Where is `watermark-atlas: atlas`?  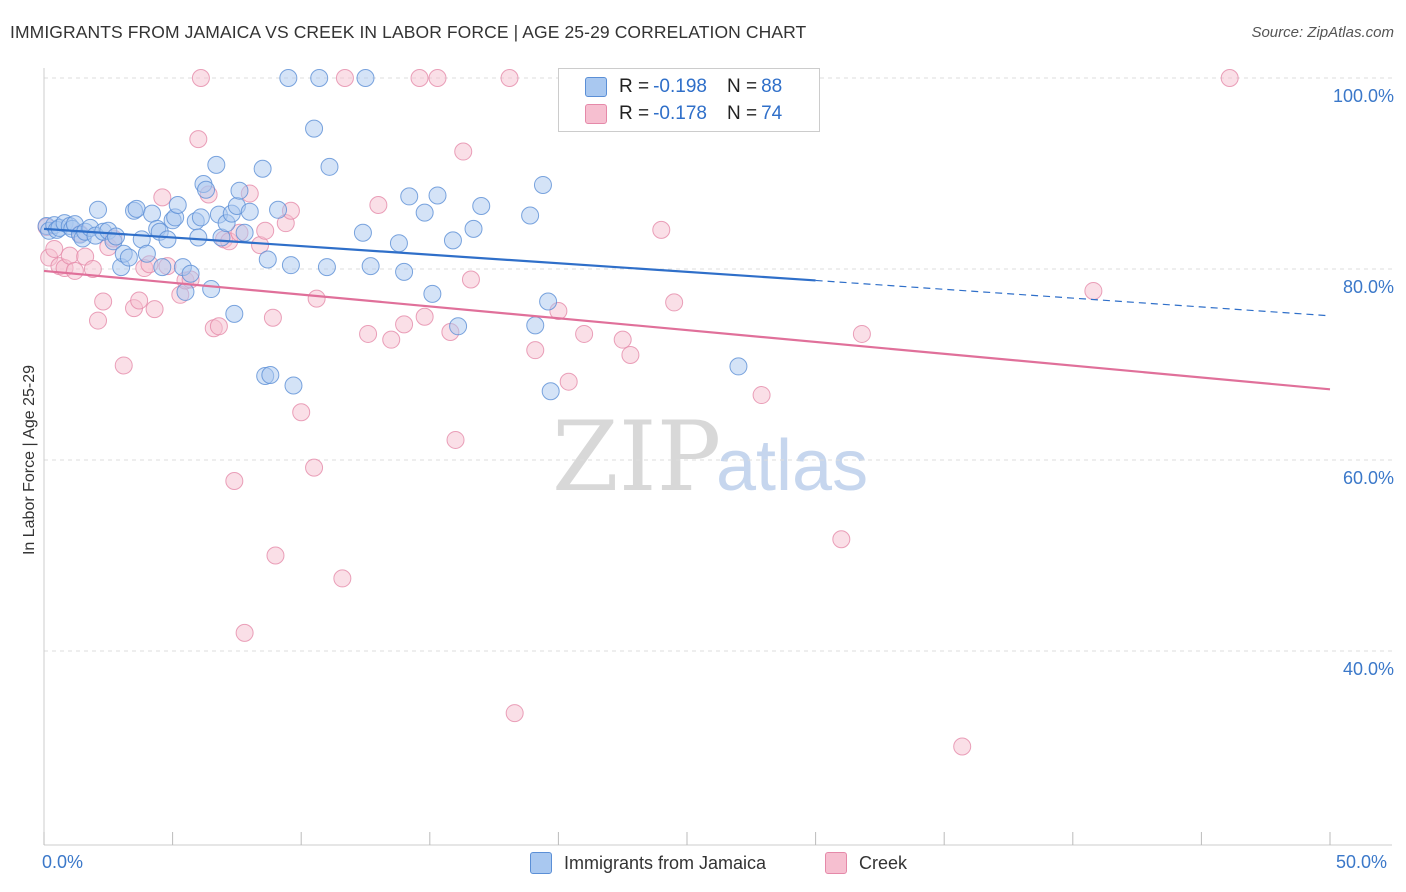
watermark-atlas: atlas is located at coordinates (792, 466).